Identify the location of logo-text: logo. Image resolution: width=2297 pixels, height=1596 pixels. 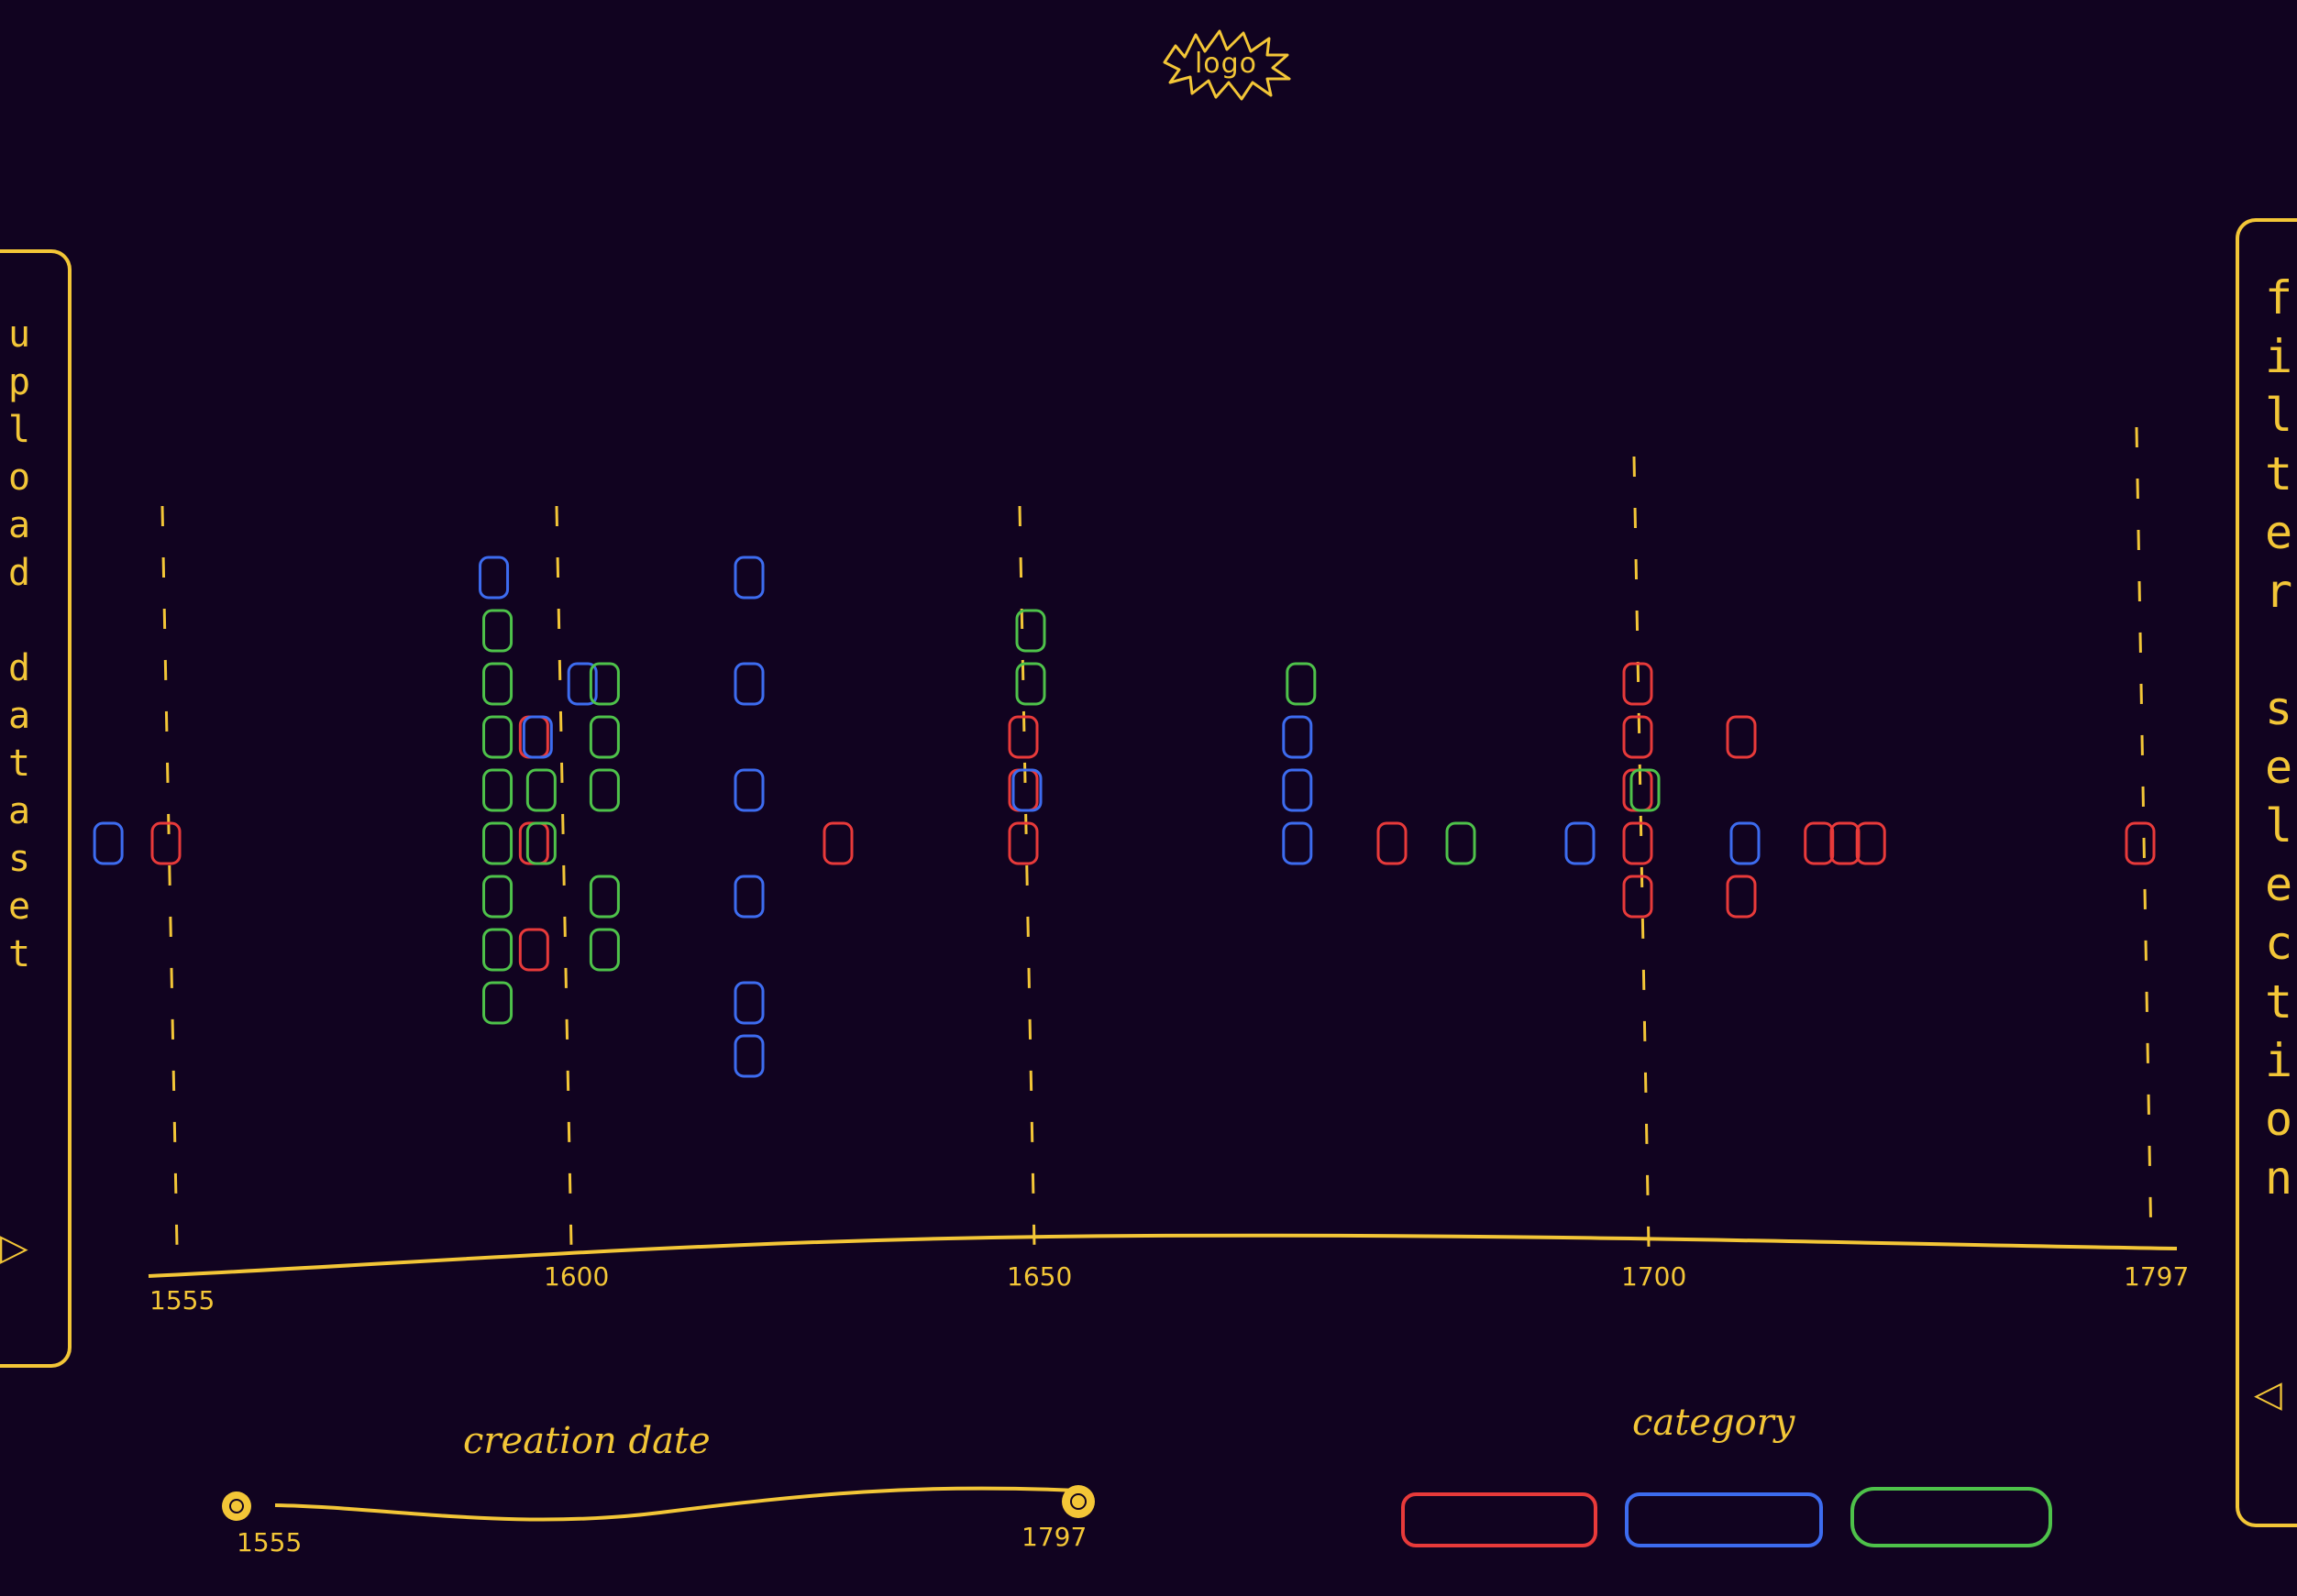
(1226, 63).